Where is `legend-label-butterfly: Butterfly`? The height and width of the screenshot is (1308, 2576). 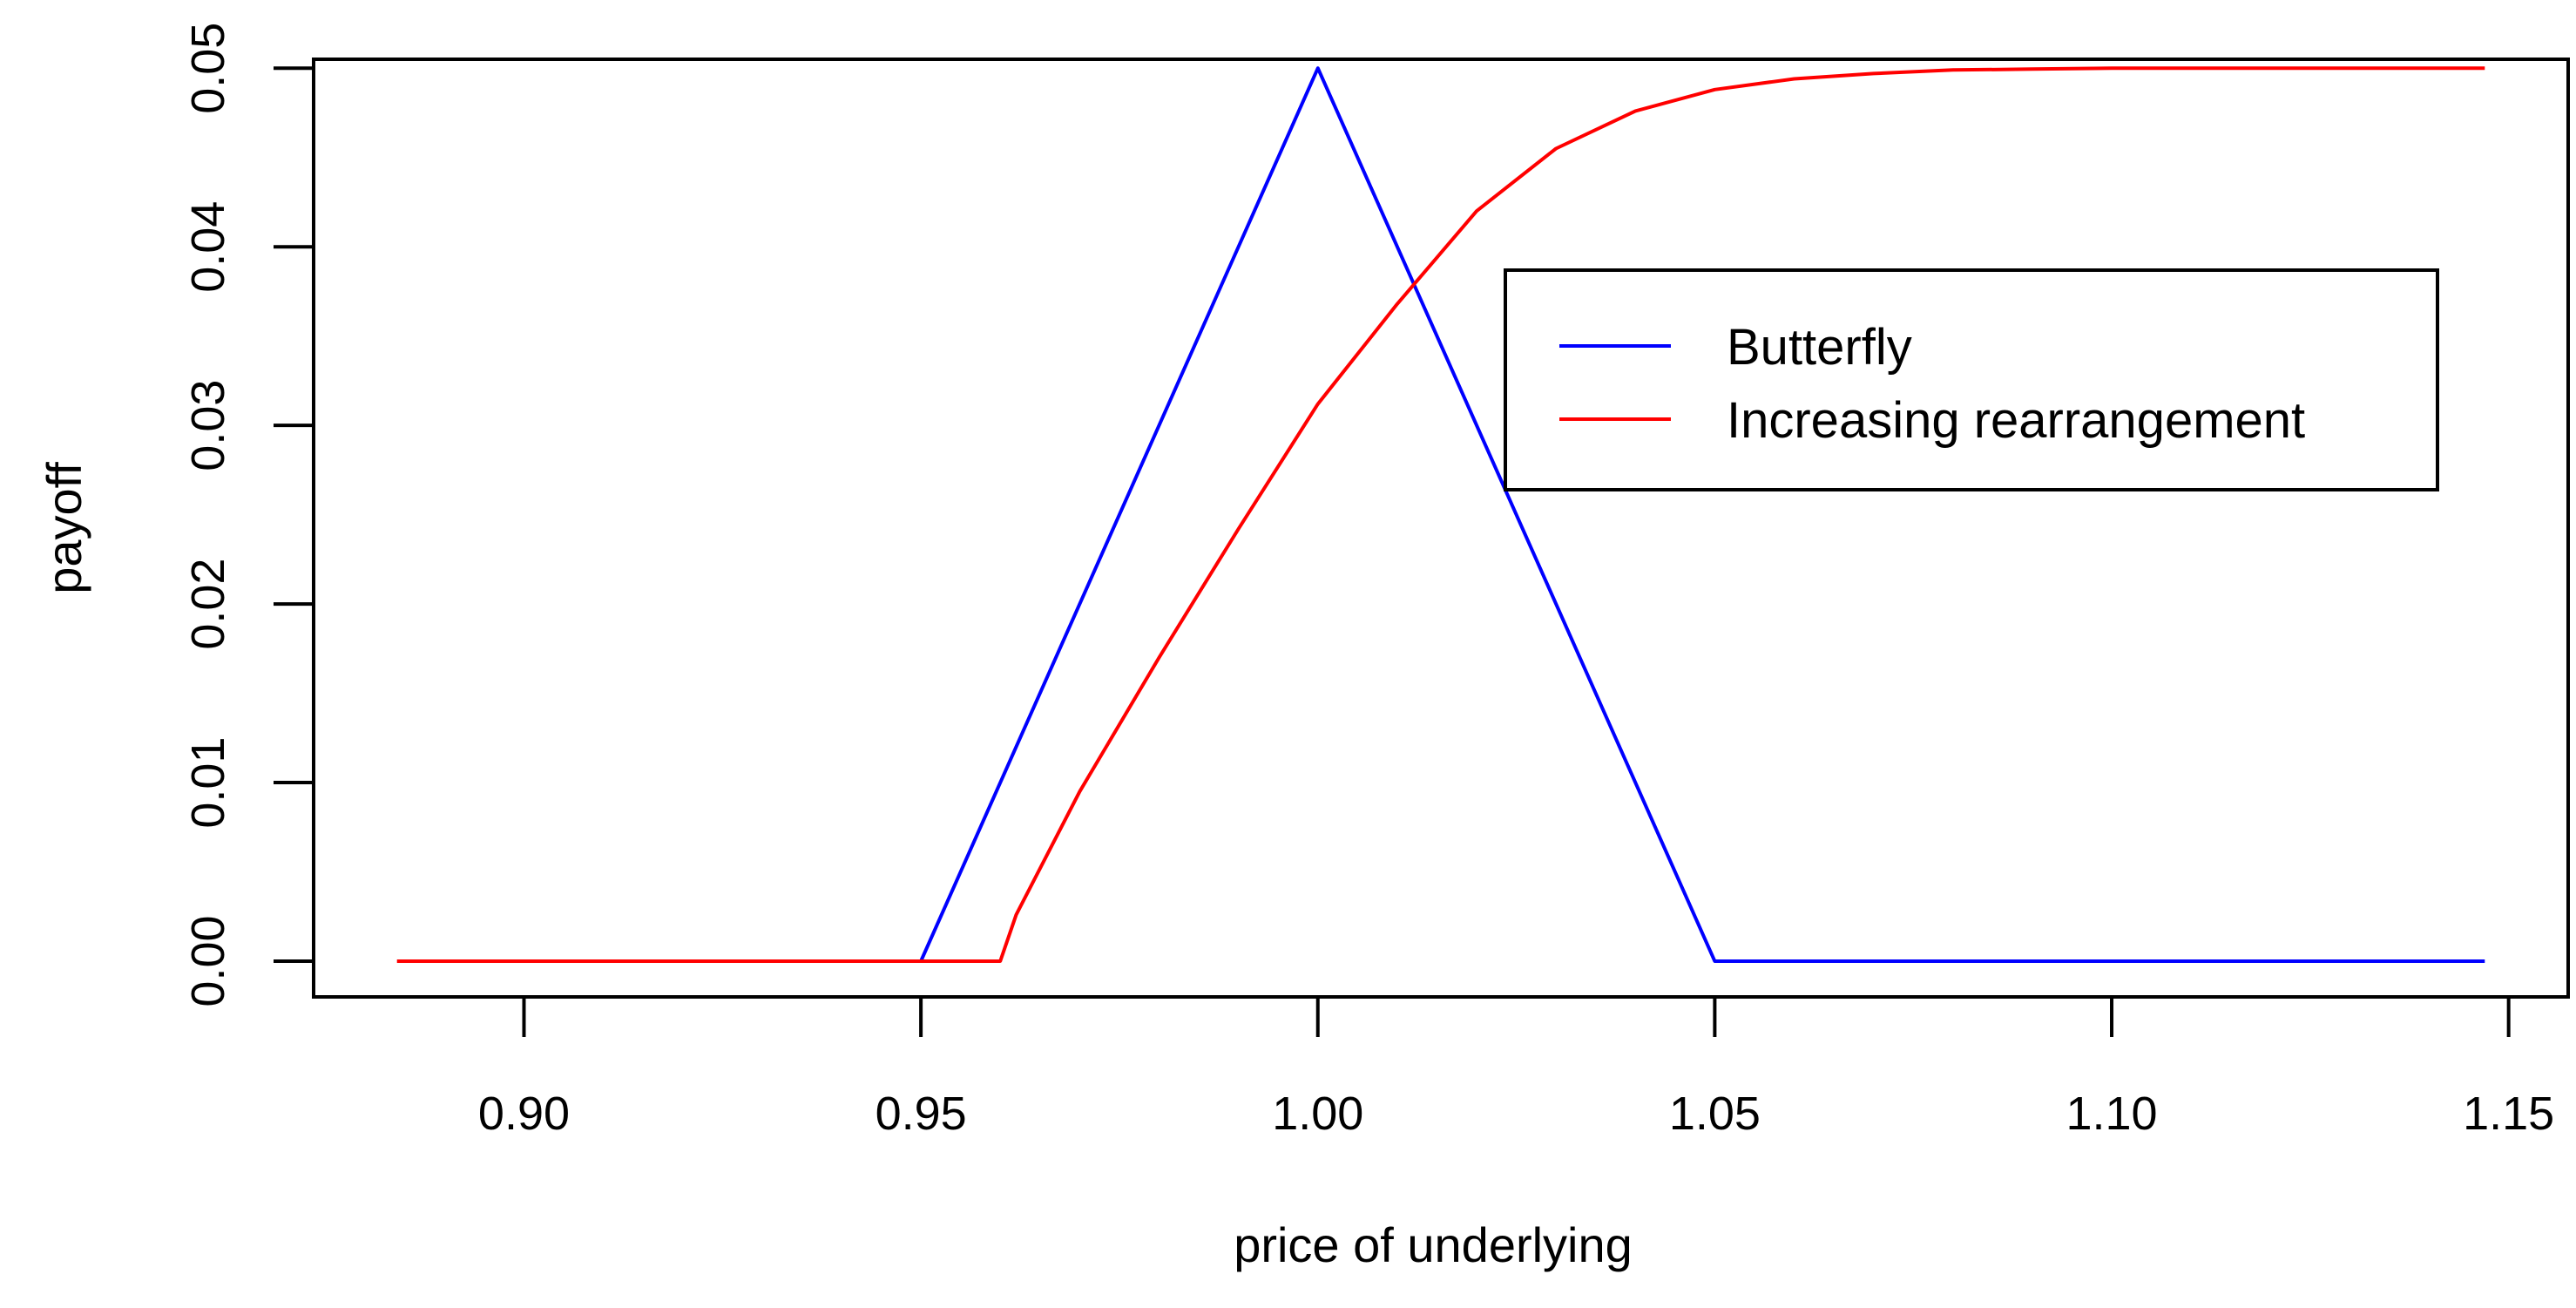 legend-label-butterfly: Butterfly is located at coordinates (1819, 347).